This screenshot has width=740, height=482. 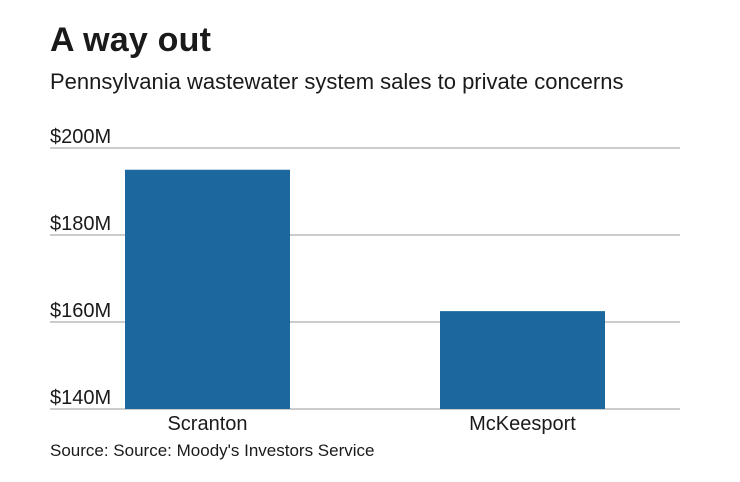 What do you see at coordinates (80, 398) in the screenshot?
I see `y-tick-label: $140M` at bounding box center [80, 398].